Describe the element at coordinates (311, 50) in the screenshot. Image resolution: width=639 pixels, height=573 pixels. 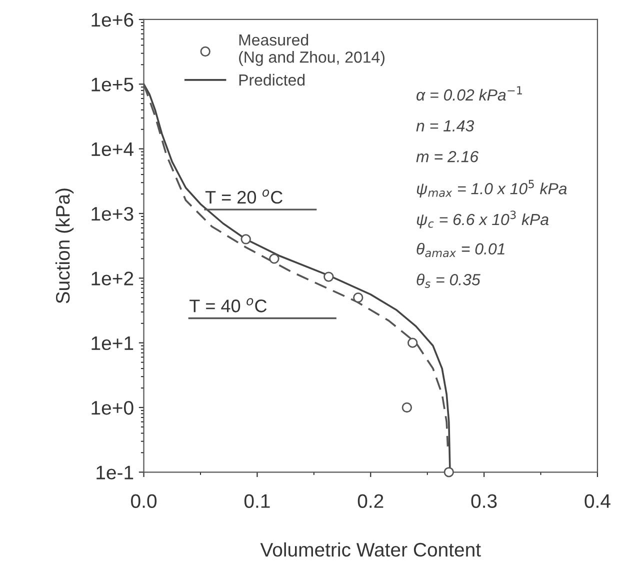
I see `legend-label: Measured (Ng and Zhou, 2014)` at that location.